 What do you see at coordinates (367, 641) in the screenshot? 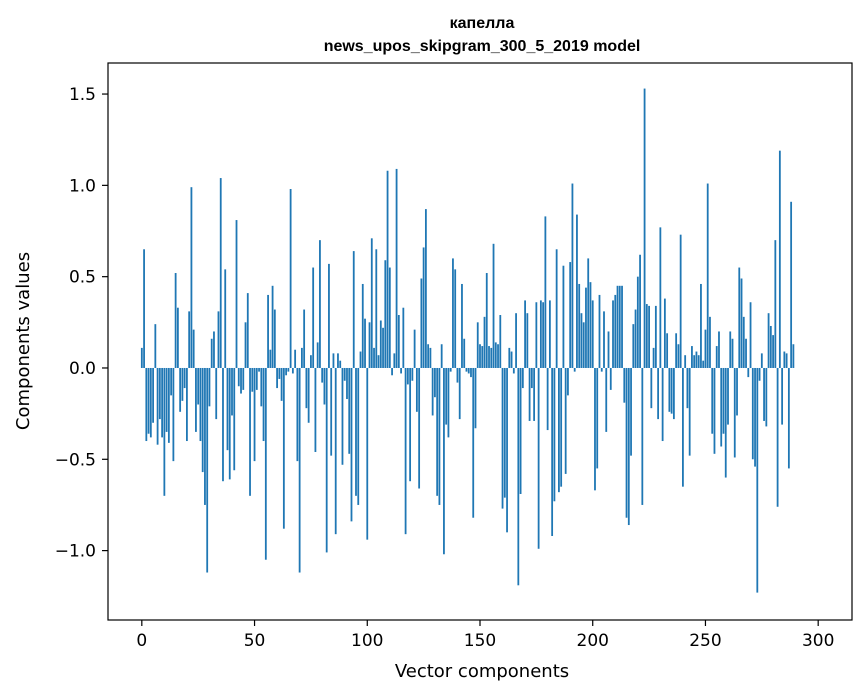
I see `x-tick-label: 100` at bounding box center [367, 641].